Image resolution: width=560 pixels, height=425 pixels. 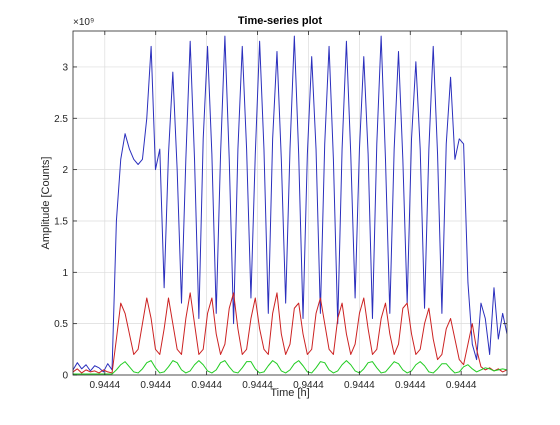 What do you see at coordinates (65, 273) in the screenshot?
I see `y-tick-label: 1` at bounding box center [65, 273].